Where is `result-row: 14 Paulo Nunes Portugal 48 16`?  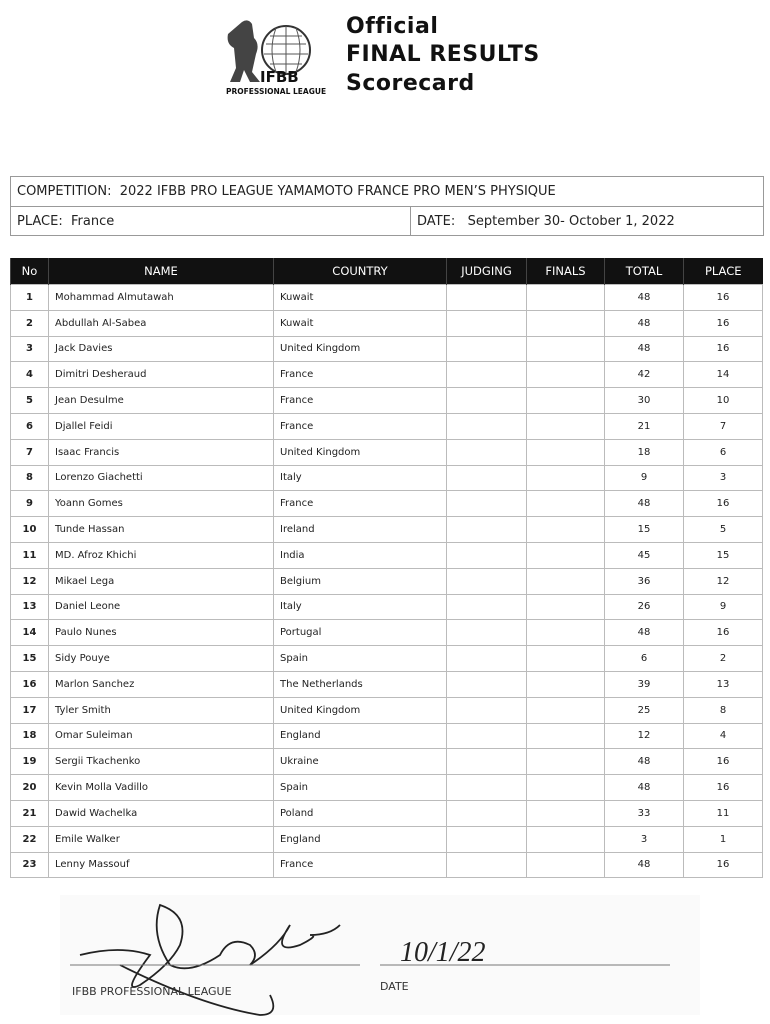
result-row: 14 Paulo Nunes Portugal 48 16 is located at coordinates (386, 633).